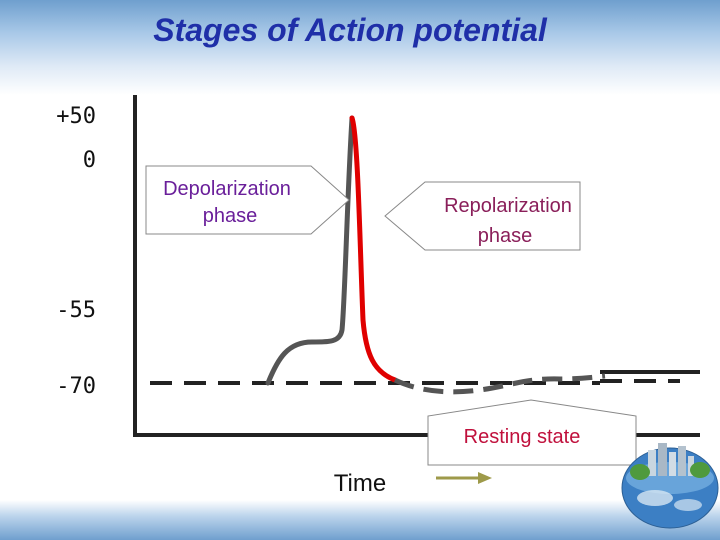 This screenshot has height=540, width=720. What do you see at coordinates (360, 483) in the screenshot?
I see `x-axis-label: Time` at bounding box center [360, 483].